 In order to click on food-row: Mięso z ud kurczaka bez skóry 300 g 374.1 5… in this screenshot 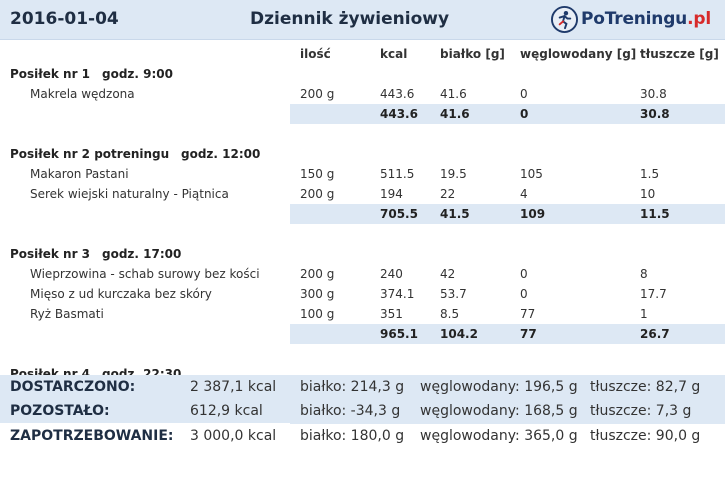, I will do `click(362, 294)`.